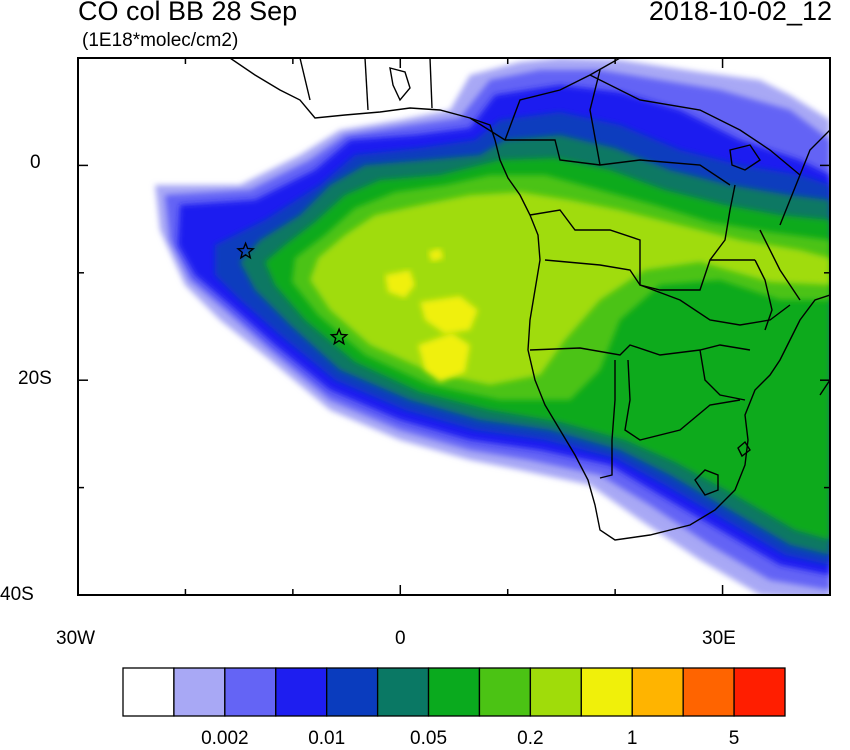 The height and width of the screenshot is (750, 850). What do you see at coordinates (292, 293) in the screenshot?
I see `station-markers` at bounding box center [292, 293].